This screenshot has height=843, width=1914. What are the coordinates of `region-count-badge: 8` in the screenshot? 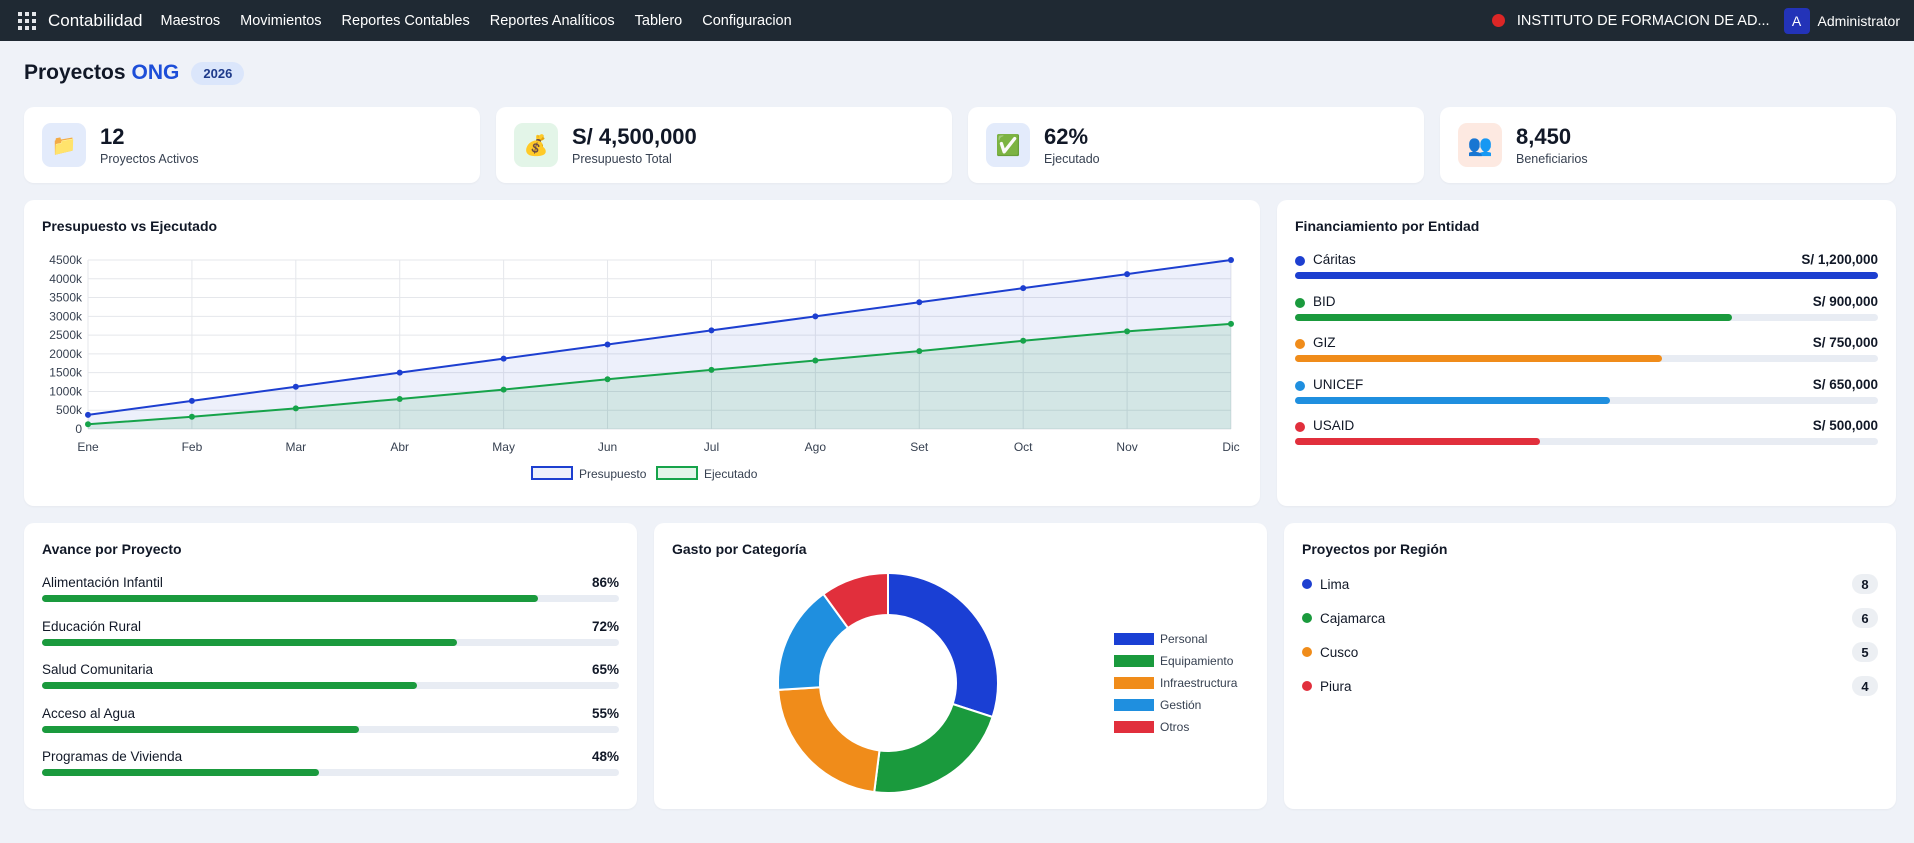 It's located at (1865, 584).